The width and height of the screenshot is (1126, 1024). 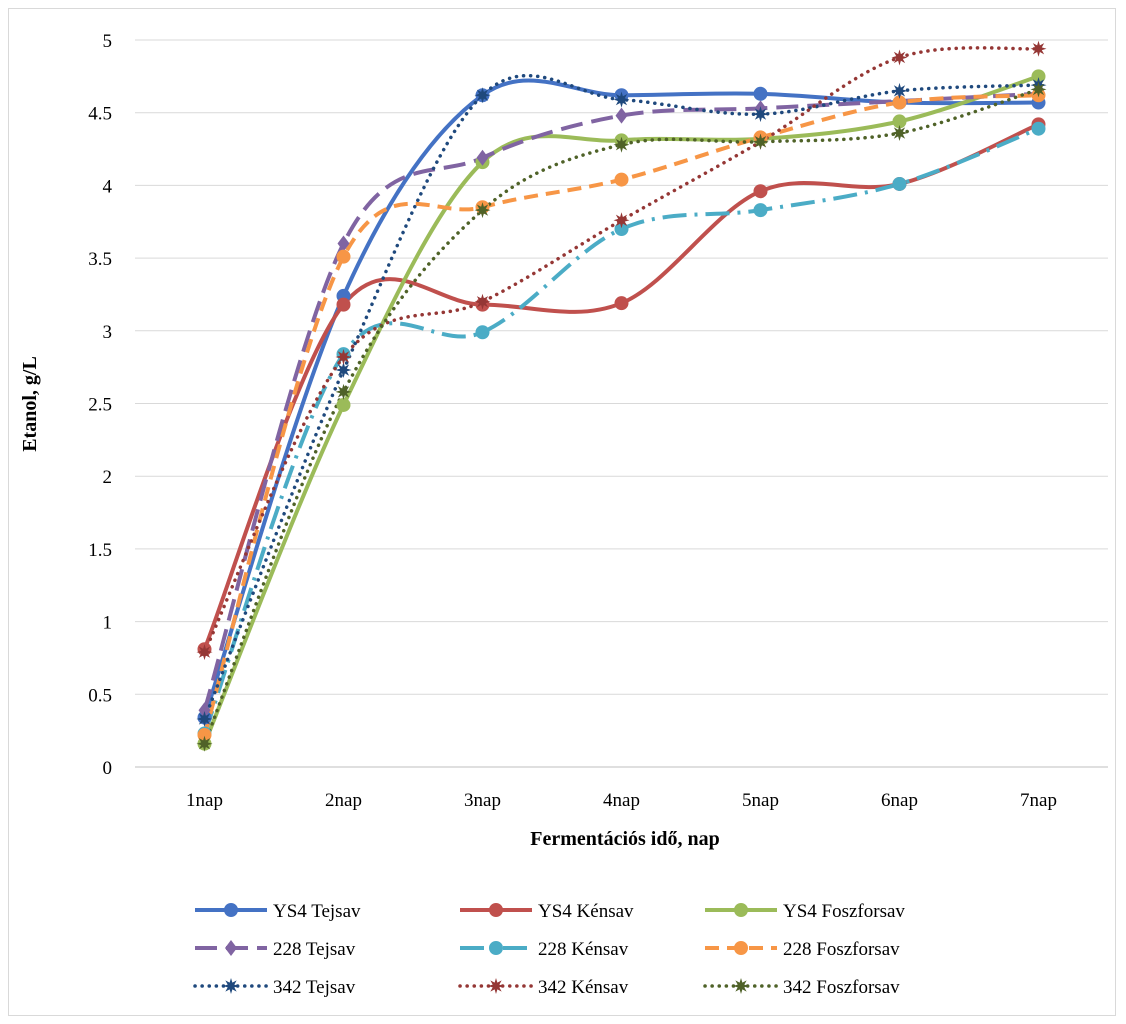 What do you see at coordinates (1038, 800) in the screenshot?
I see `x-tick-label: 7nap` at bounding box center [1038, 800].